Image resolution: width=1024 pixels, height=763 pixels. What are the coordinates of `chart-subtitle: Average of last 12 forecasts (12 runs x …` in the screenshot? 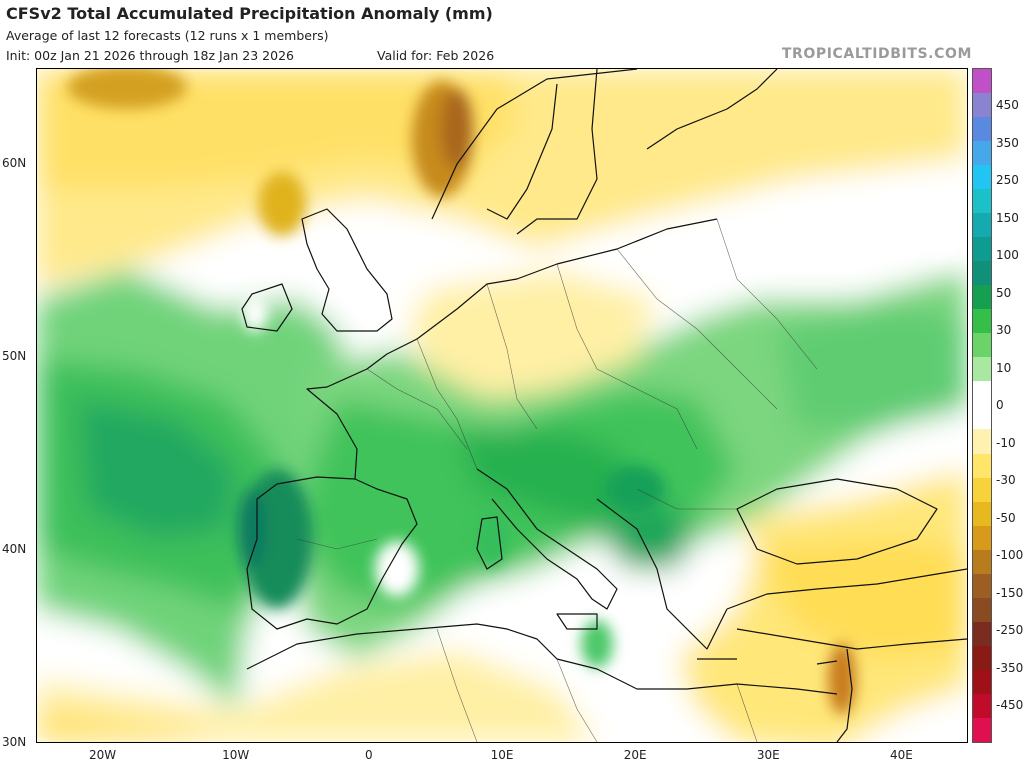 It's located at (167, 35).